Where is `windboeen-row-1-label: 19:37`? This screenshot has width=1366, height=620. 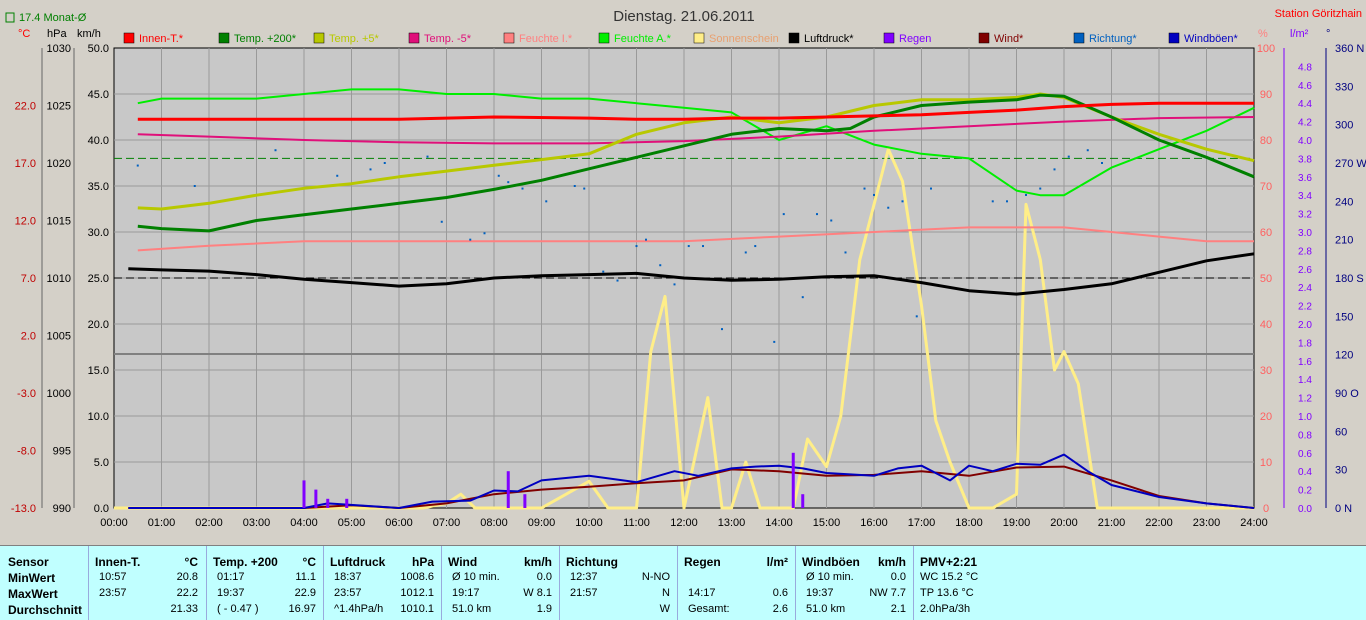
windboeen-row-1-label: 19:37 is located at coordinates (820, 593).